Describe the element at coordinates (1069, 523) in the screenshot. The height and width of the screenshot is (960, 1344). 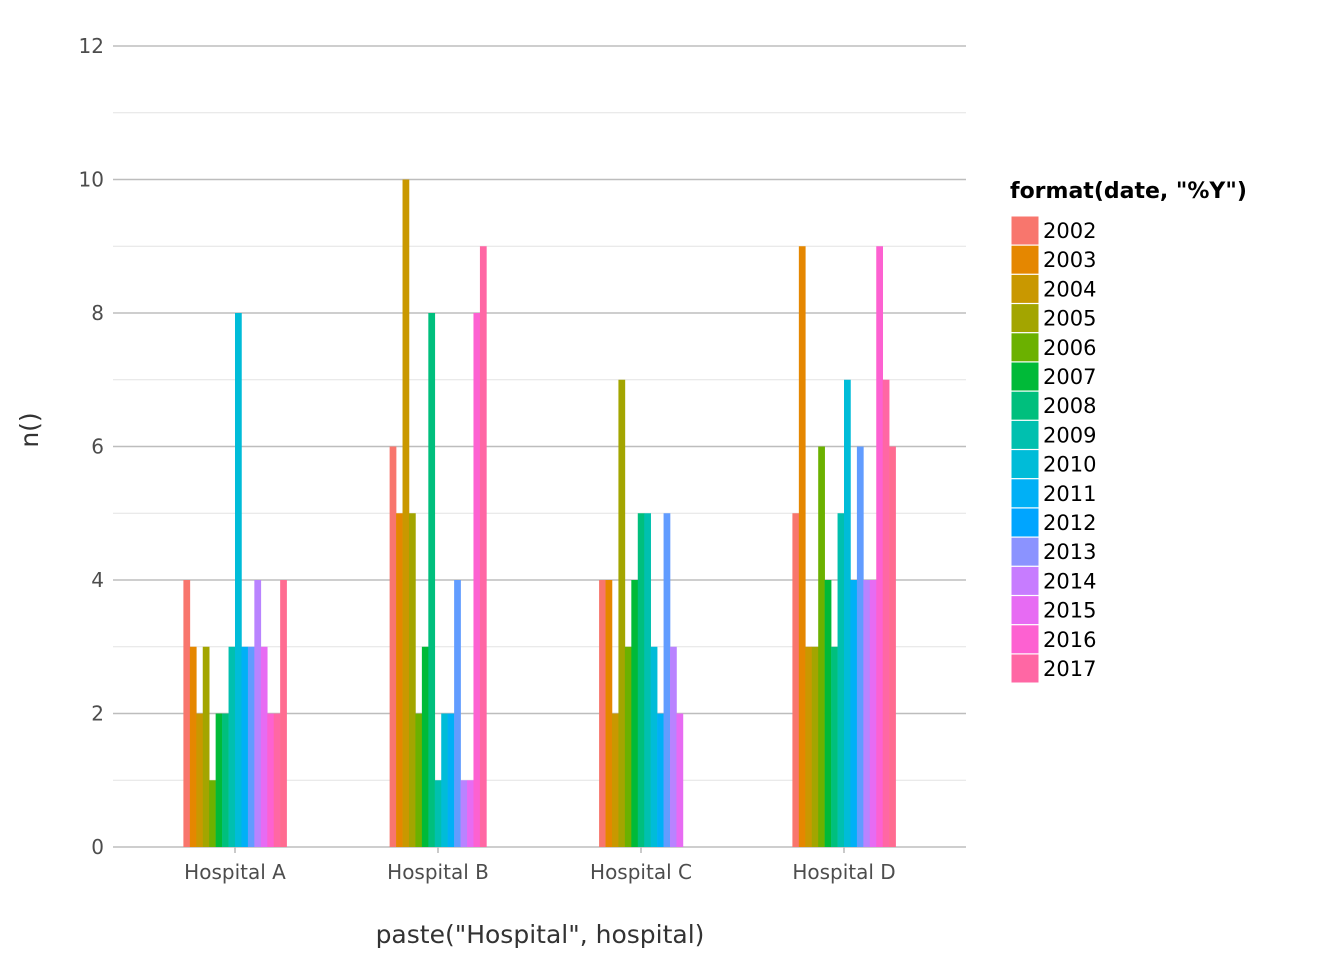
I see `legend-label: 2012` at that location.